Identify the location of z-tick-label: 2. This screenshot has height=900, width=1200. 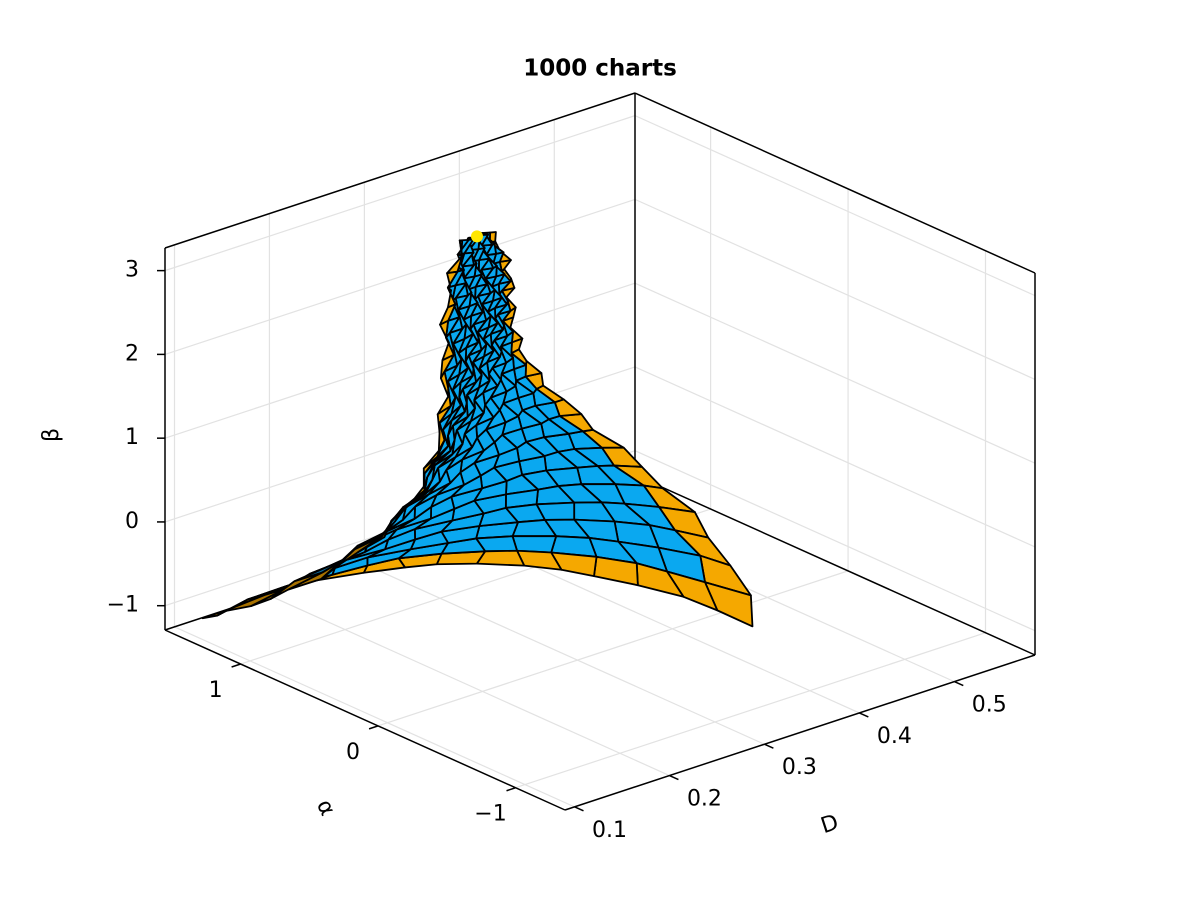
(132, 353).